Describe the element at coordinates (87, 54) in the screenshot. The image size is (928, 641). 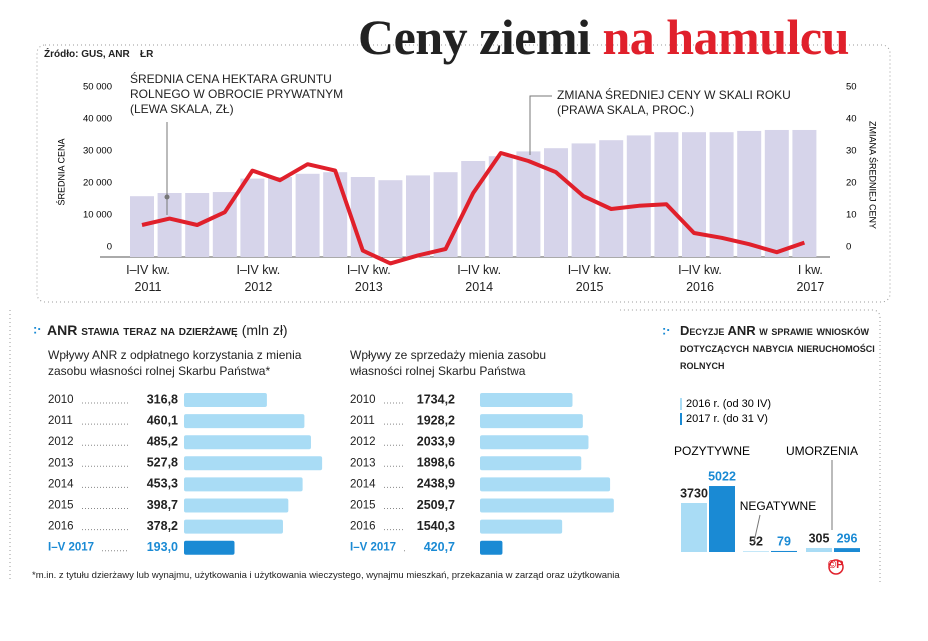
I see `source: Źródło: GUS, ANR` at that location.